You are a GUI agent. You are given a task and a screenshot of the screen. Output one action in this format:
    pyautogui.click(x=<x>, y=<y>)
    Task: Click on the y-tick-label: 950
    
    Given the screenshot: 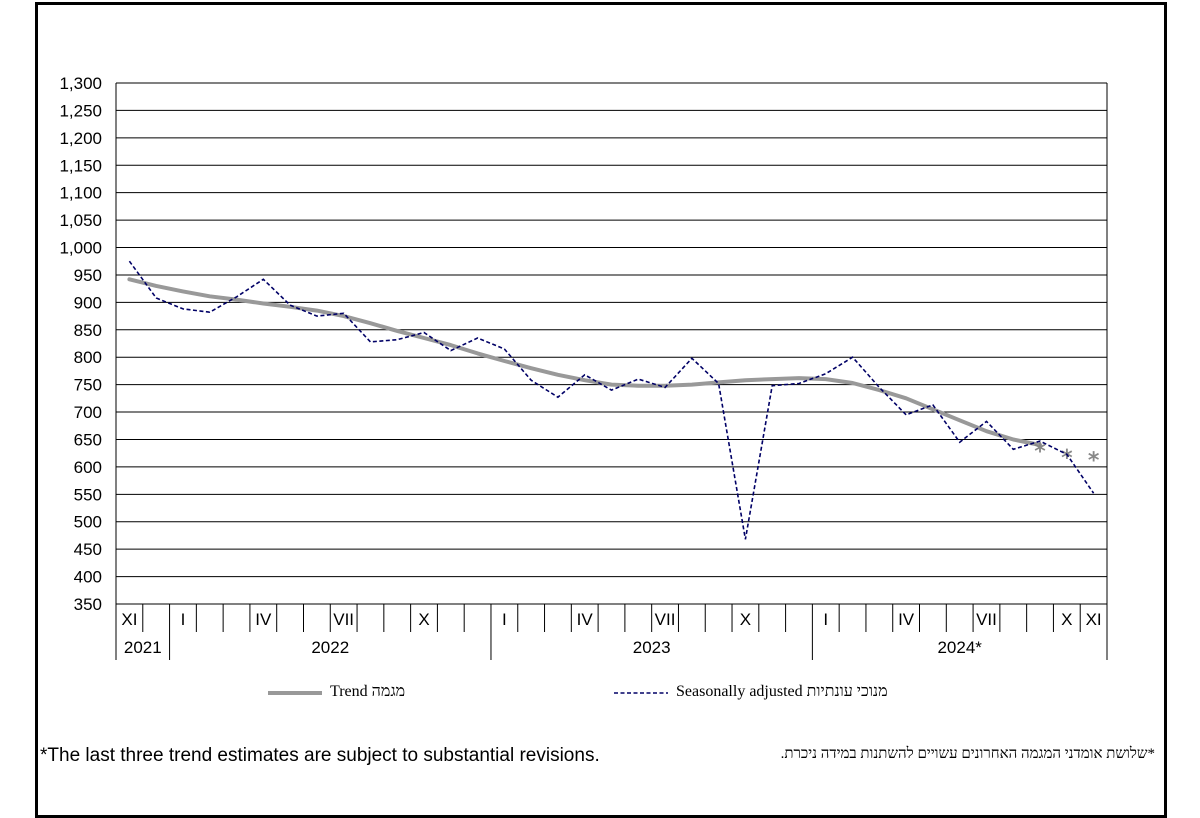 What is the action you would take?
    pyautogui.click(x=88, y=275)
    